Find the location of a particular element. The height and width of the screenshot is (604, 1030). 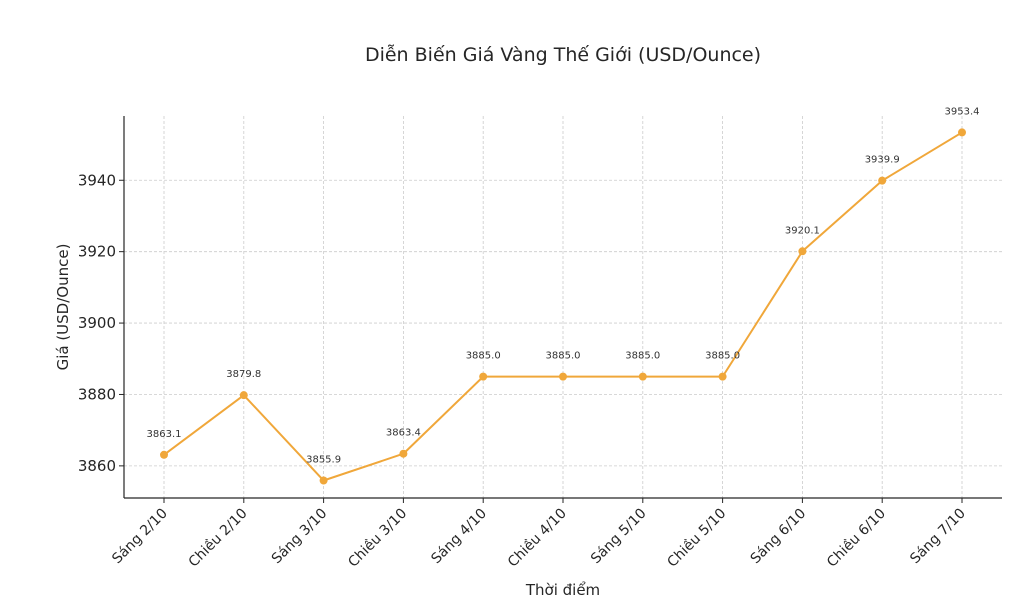

x-tick-label: Sáng 5/10 is located at coordinates (619, 537).